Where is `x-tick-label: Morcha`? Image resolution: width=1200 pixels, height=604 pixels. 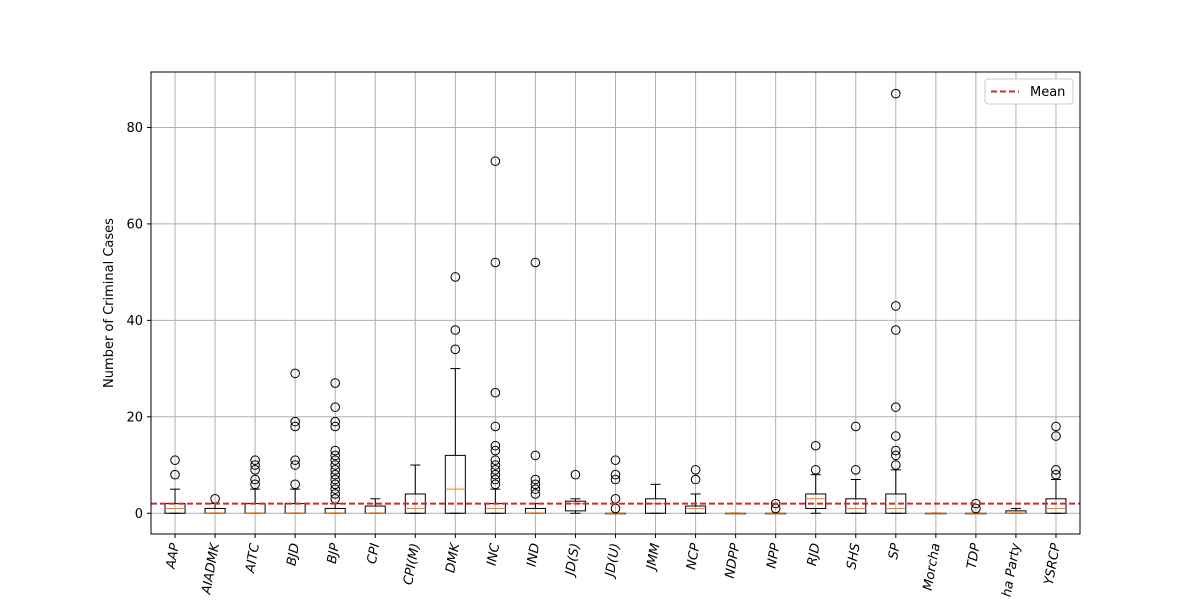 x-tick-label: Morcha is located at coordinates (932, 567).